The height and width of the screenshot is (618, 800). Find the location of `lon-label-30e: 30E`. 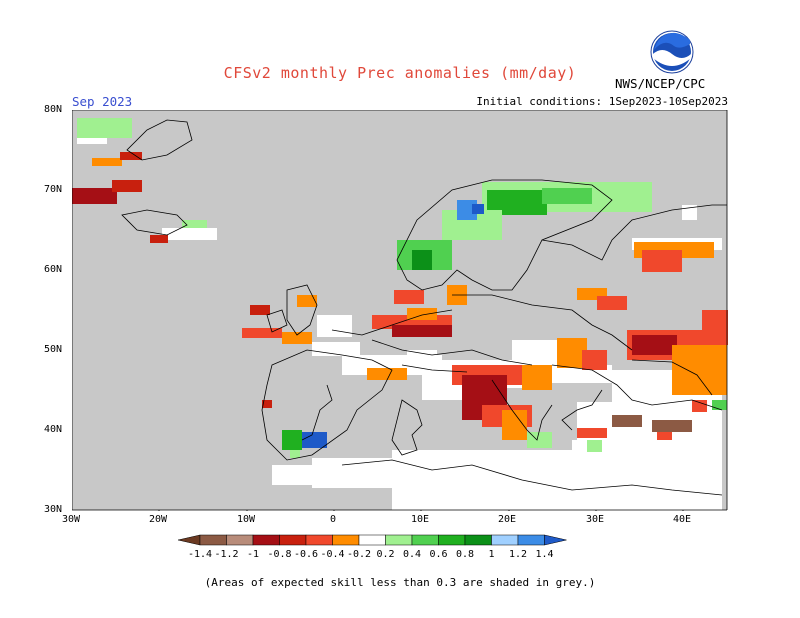

lon-label-30e: 30E is located at coordinates (595, 519).